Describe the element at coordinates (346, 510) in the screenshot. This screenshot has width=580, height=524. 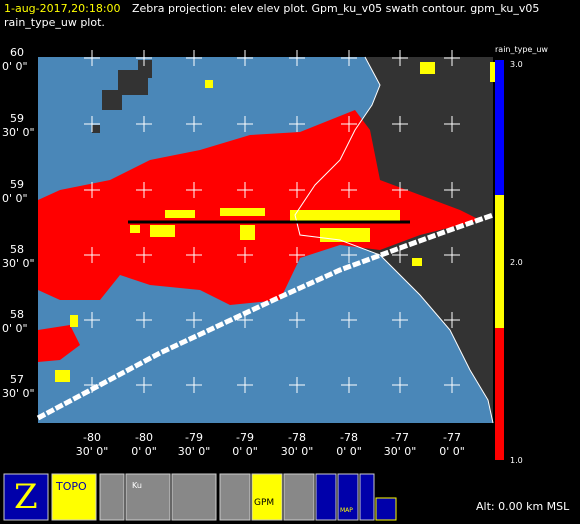
I see `map-label: MAP` at that location.